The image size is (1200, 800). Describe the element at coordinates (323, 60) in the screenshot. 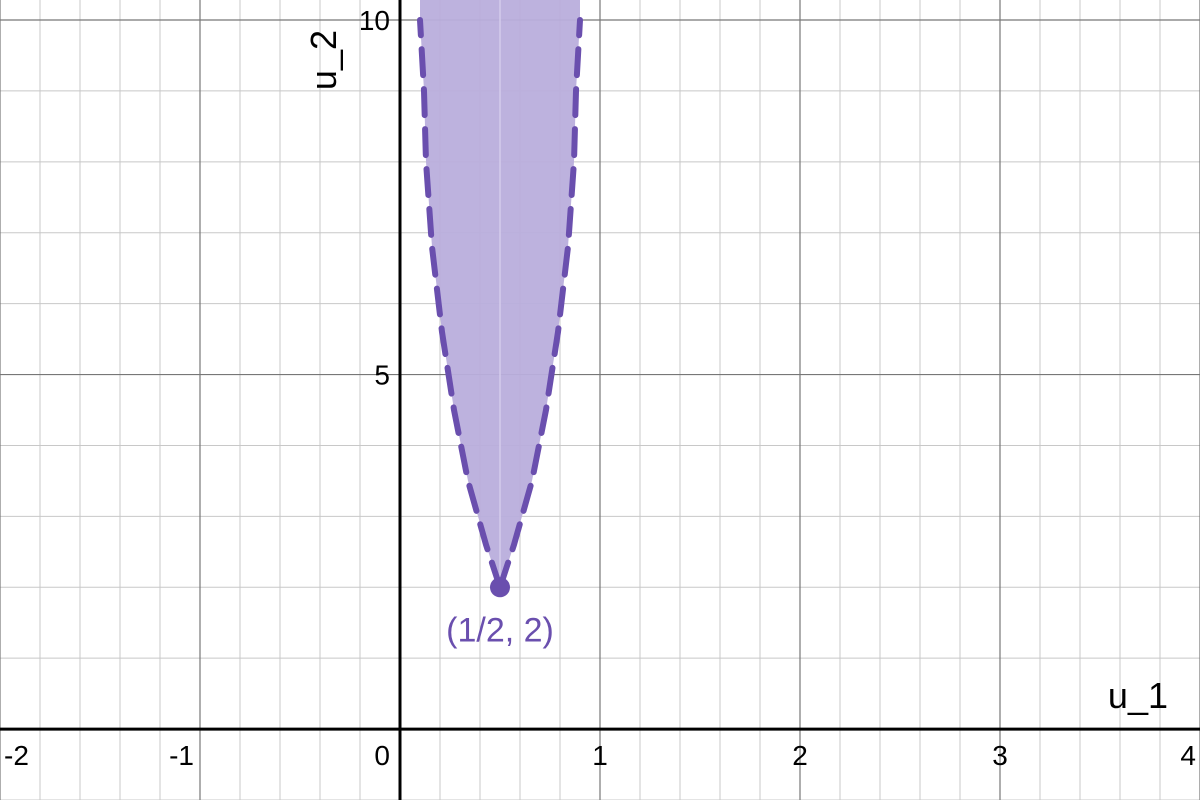

I see `y-axis-label: u_2` at that location.